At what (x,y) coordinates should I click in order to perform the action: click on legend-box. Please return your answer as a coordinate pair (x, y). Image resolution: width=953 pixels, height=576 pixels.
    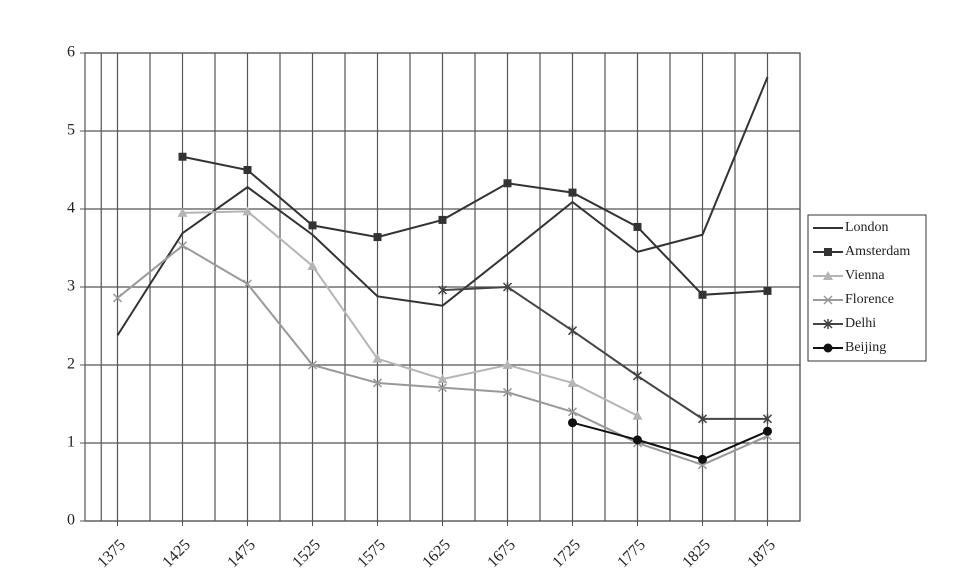
    Looking at the image, I should click on (867, 288).